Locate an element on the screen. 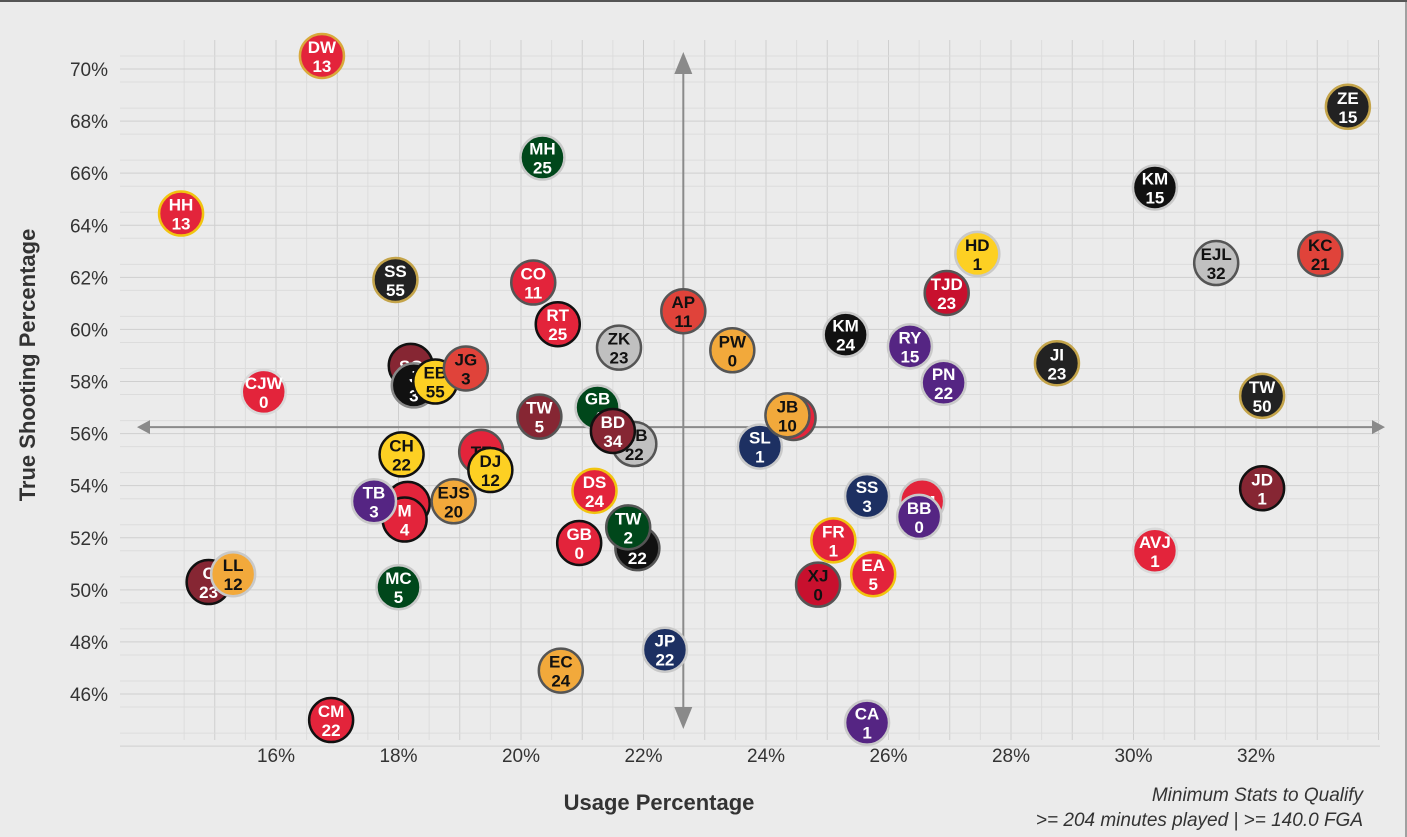 The image size is (1407, 837). player-point: SL1 is located at coordinates (760, 446).